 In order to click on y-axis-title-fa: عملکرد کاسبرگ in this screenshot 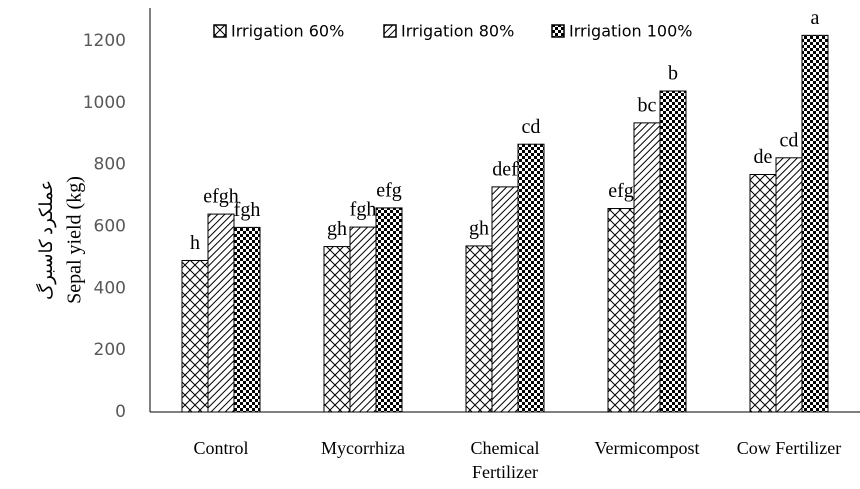, I will do `click(46, 240)`.